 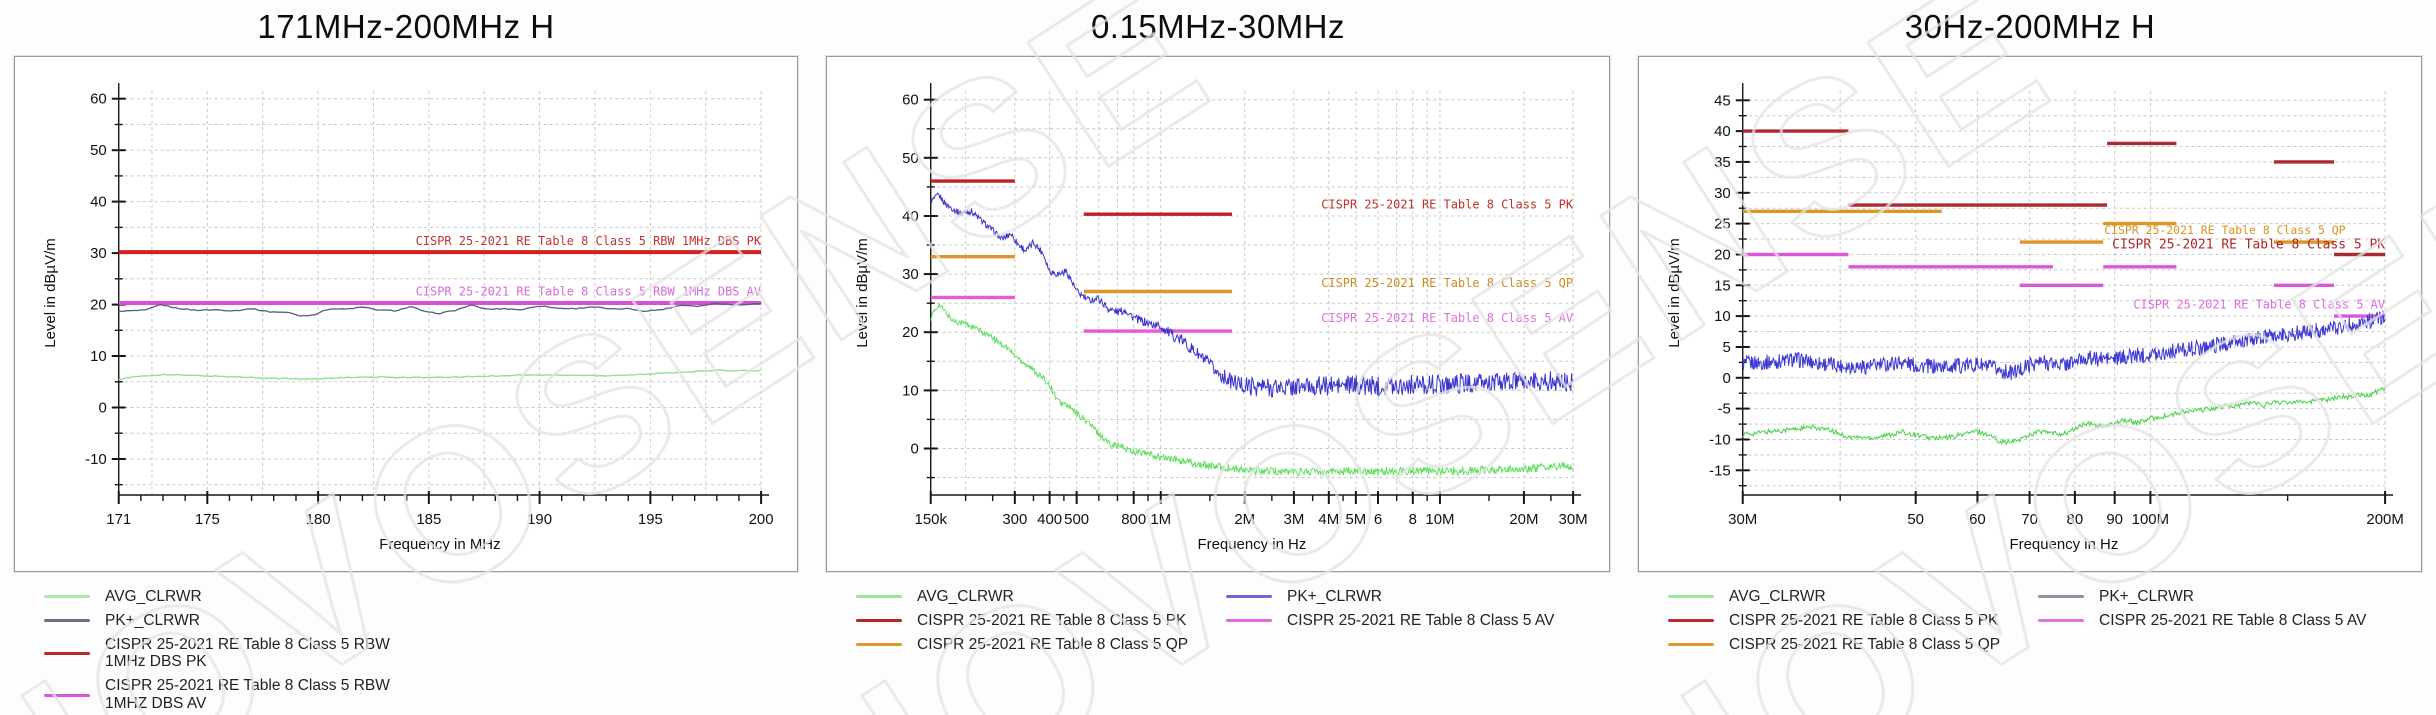 What do you see at coordinates (406, 26) in the screenshot?
I see `chart-title: 171MHz-200MHz H` at bounding box center [406, 26].